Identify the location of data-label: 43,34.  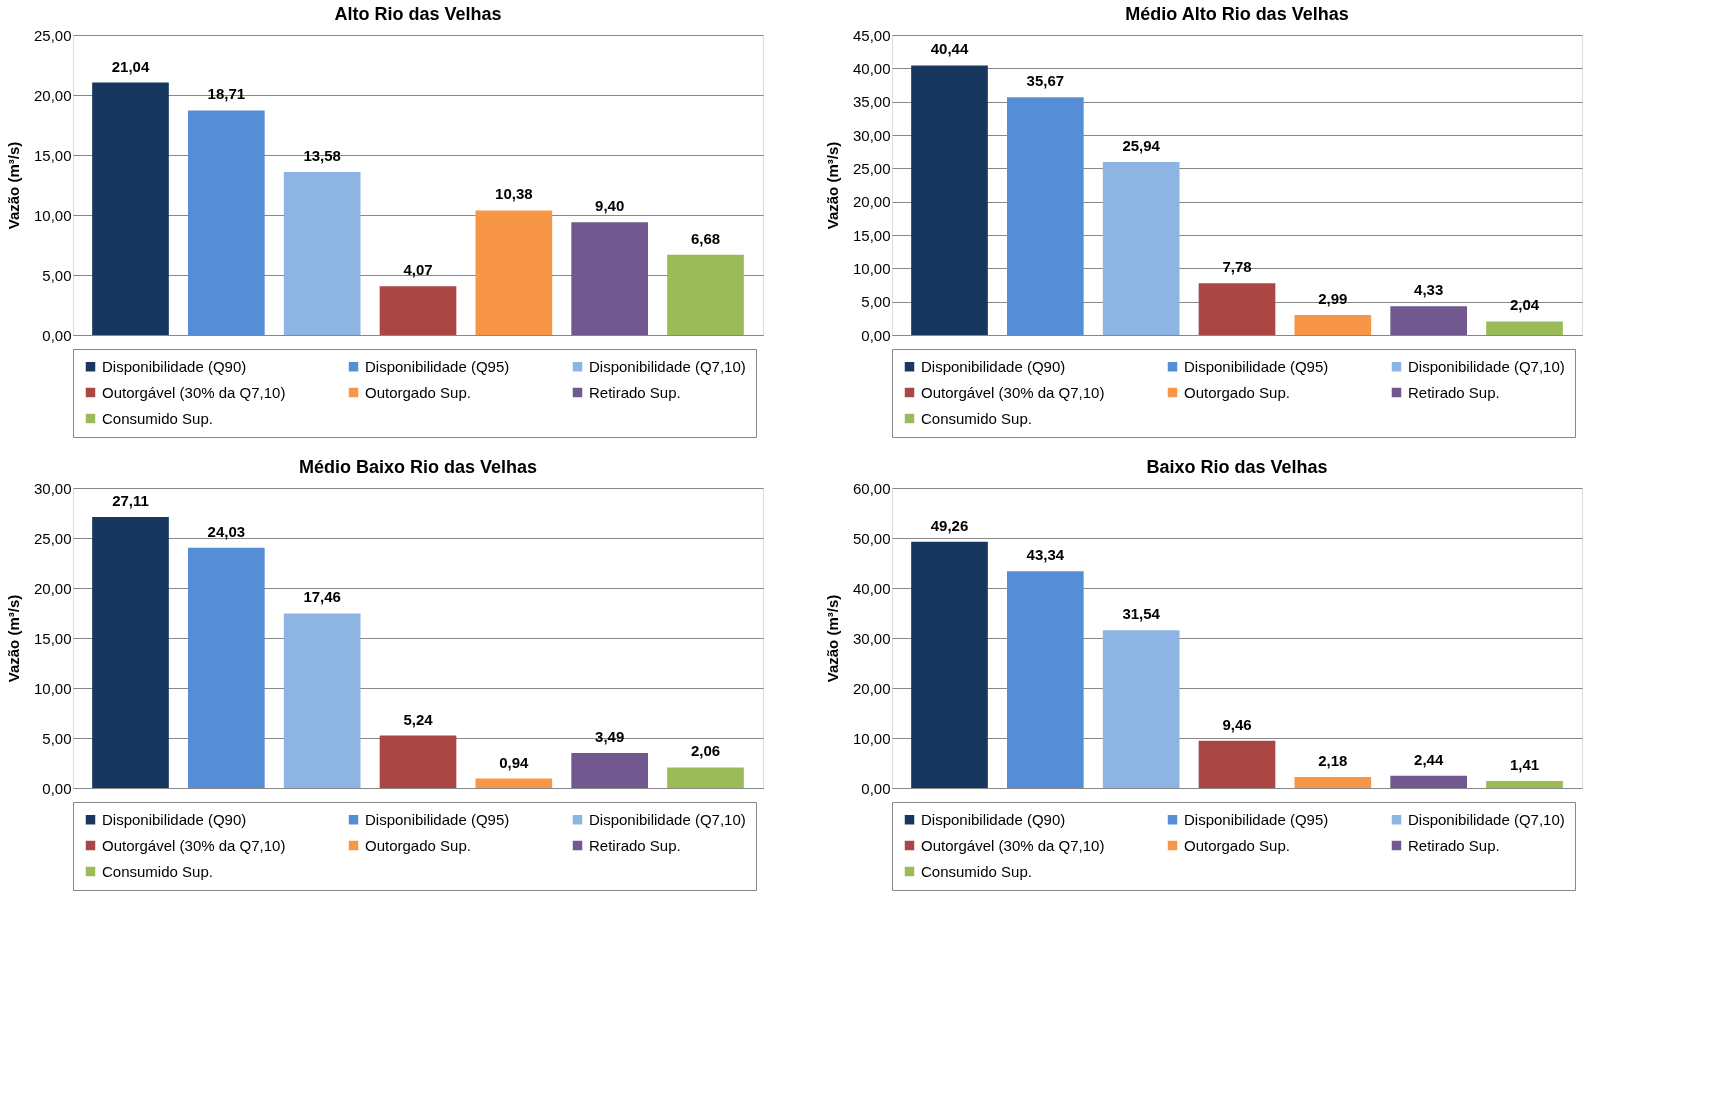
(1045, 555).